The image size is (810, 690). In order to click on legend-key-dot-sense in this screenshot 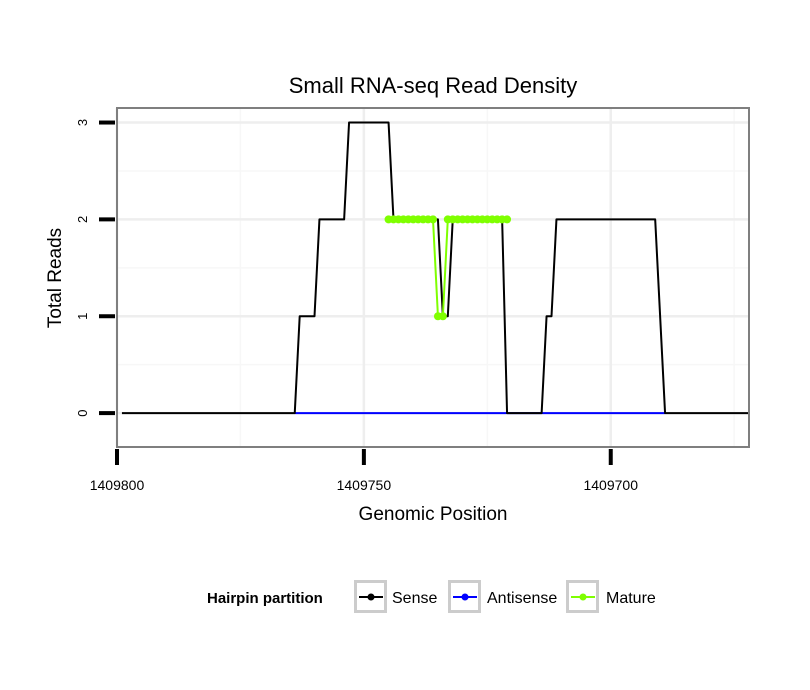, I will do `click(371, 597)`.